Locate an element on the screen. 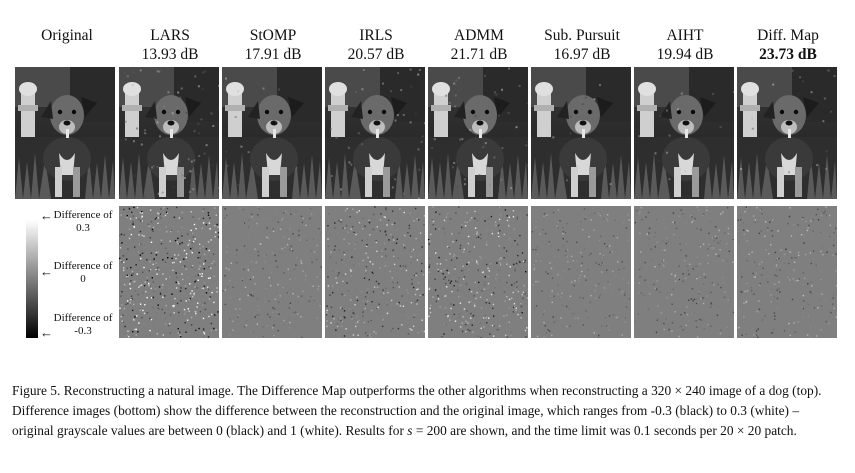  psnr-value: 19.94 dB is located at coordinates (685, 54).